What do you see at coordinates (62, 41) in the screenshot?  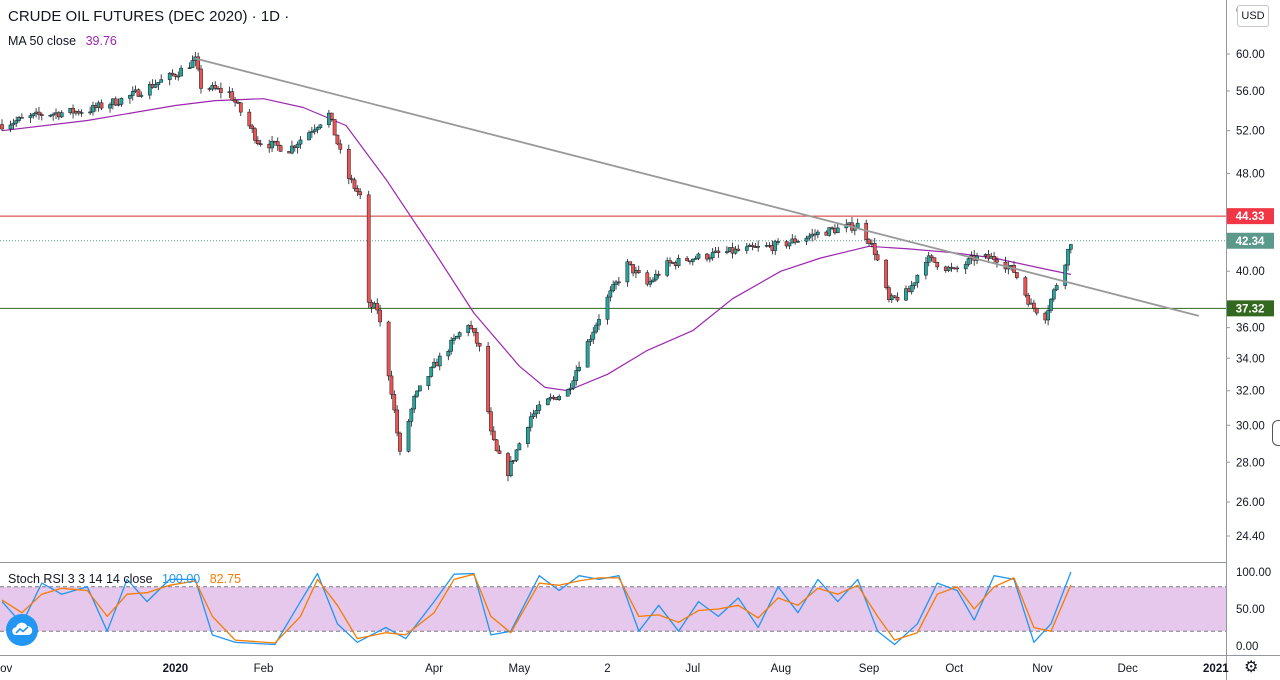 I see `ma-legend: MA 50 close 39.76` at bounding box center [62, 41].